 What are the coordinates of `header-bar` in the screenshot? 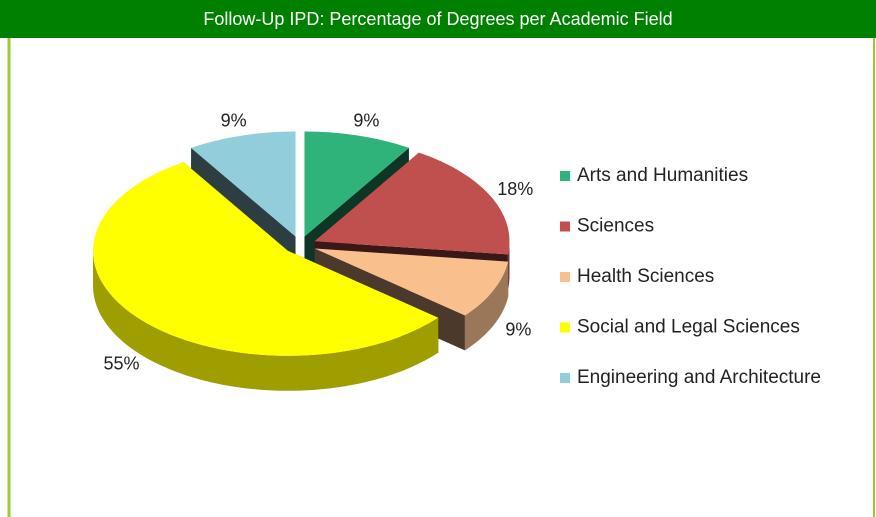 It's located at (438, 19).